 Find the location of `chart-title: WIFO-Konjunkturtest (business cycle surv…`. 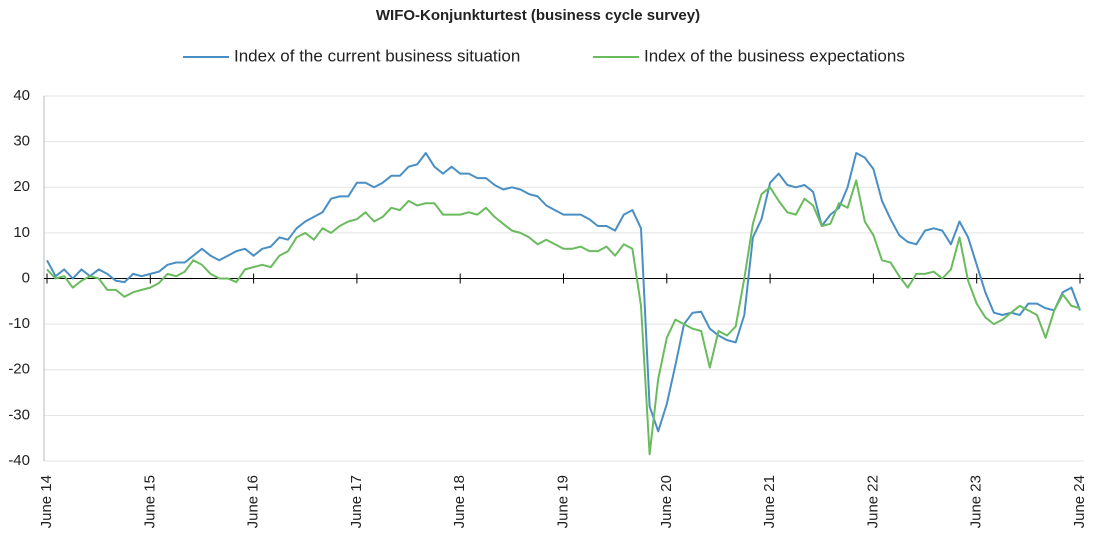

chart-title: WIFO-Konjunkturtest (business cycle surv… is located at coordinates (538, 15).